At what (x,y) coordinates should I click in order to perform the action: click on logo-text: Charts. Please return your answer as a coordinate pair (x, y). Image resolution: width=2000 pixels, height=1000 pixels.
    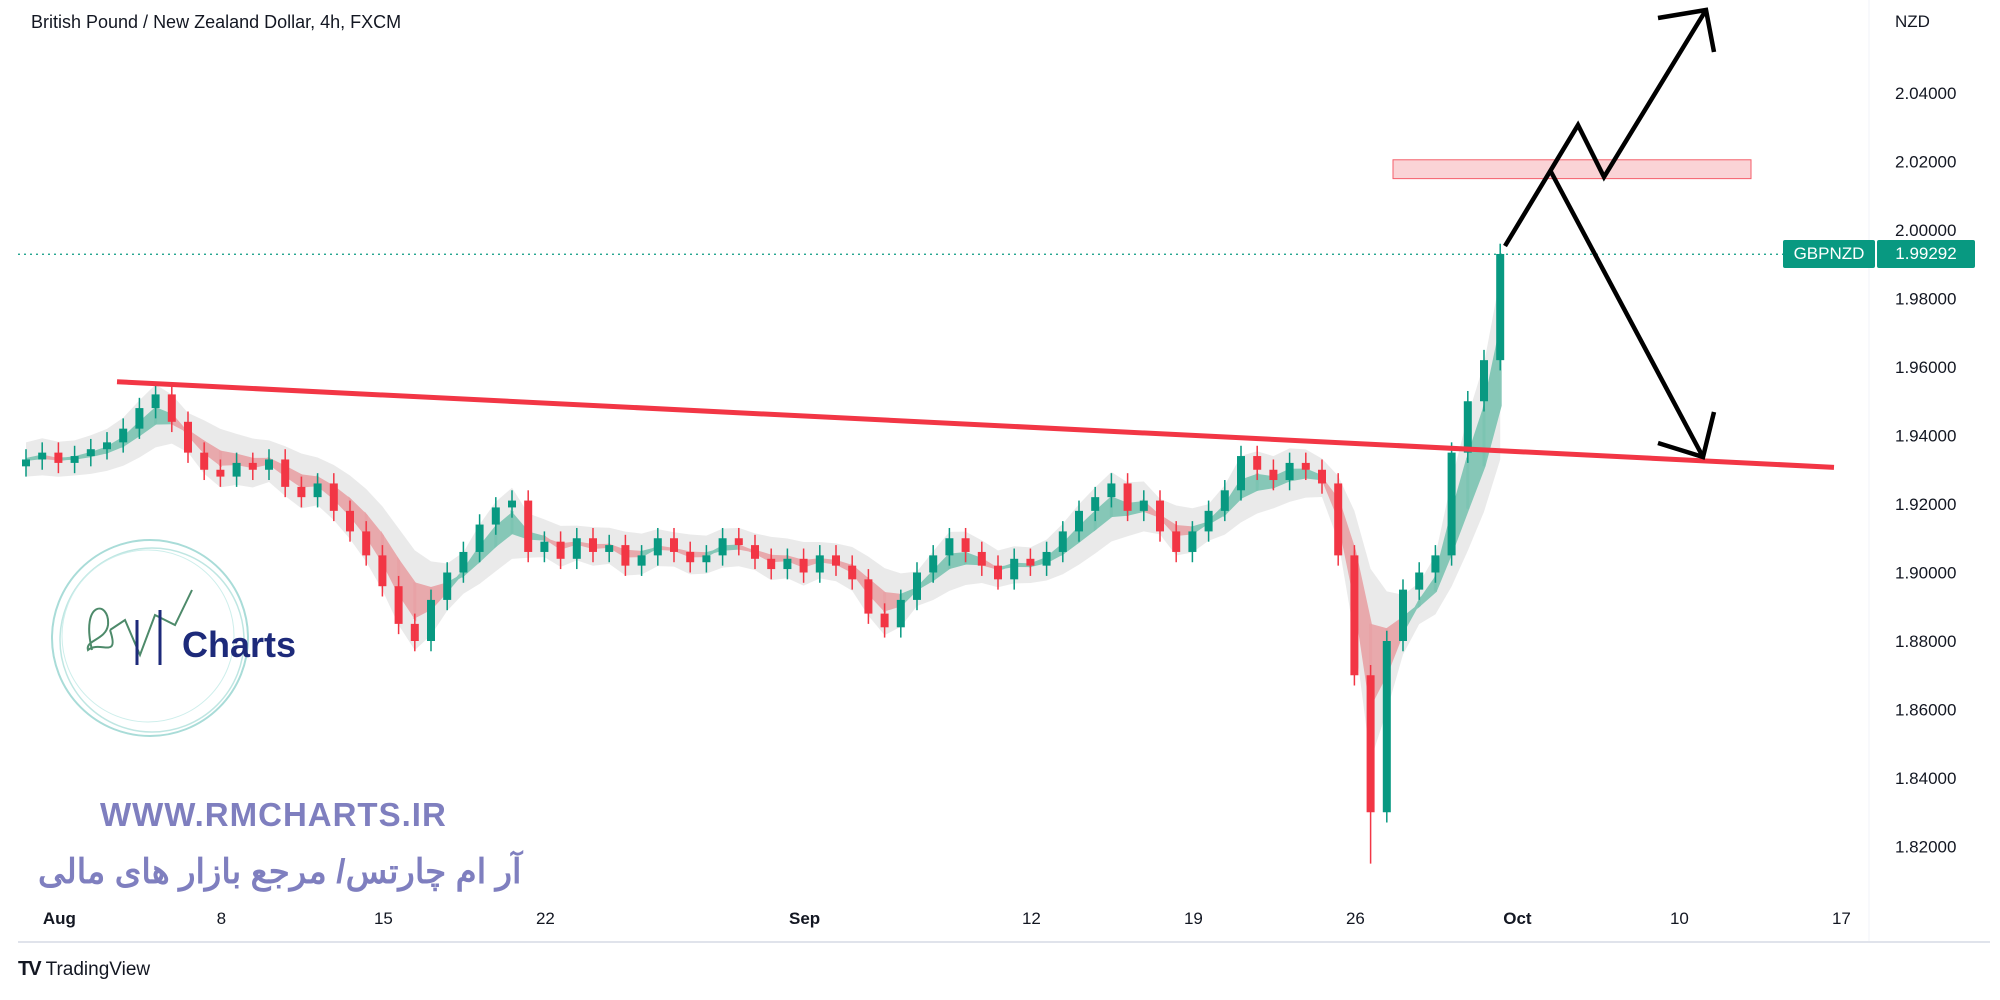
    Looking at the image, I should click on (239, 644).